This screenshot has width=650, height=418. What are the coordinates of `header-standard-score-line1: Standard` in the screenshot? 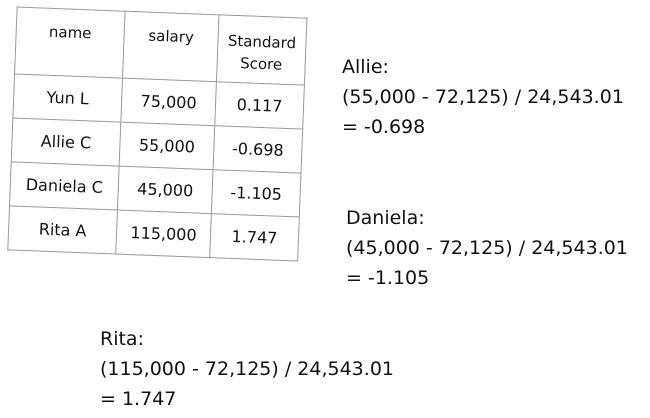 It's located at (262, 42).